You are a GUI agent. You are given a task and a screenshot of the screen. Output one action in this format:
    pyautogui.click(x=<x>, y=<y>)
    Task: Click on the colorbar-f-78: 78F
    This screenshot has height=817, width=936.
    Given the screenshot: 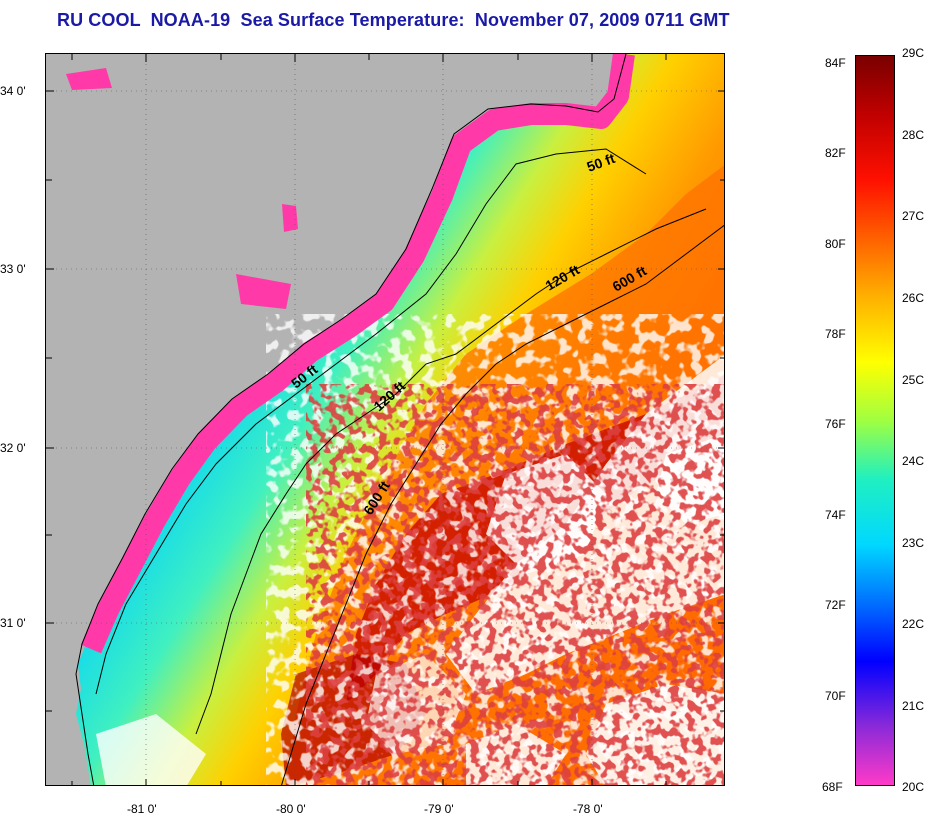 What is the action you would take?
    pyautogui.click(x=835, y=334)
    